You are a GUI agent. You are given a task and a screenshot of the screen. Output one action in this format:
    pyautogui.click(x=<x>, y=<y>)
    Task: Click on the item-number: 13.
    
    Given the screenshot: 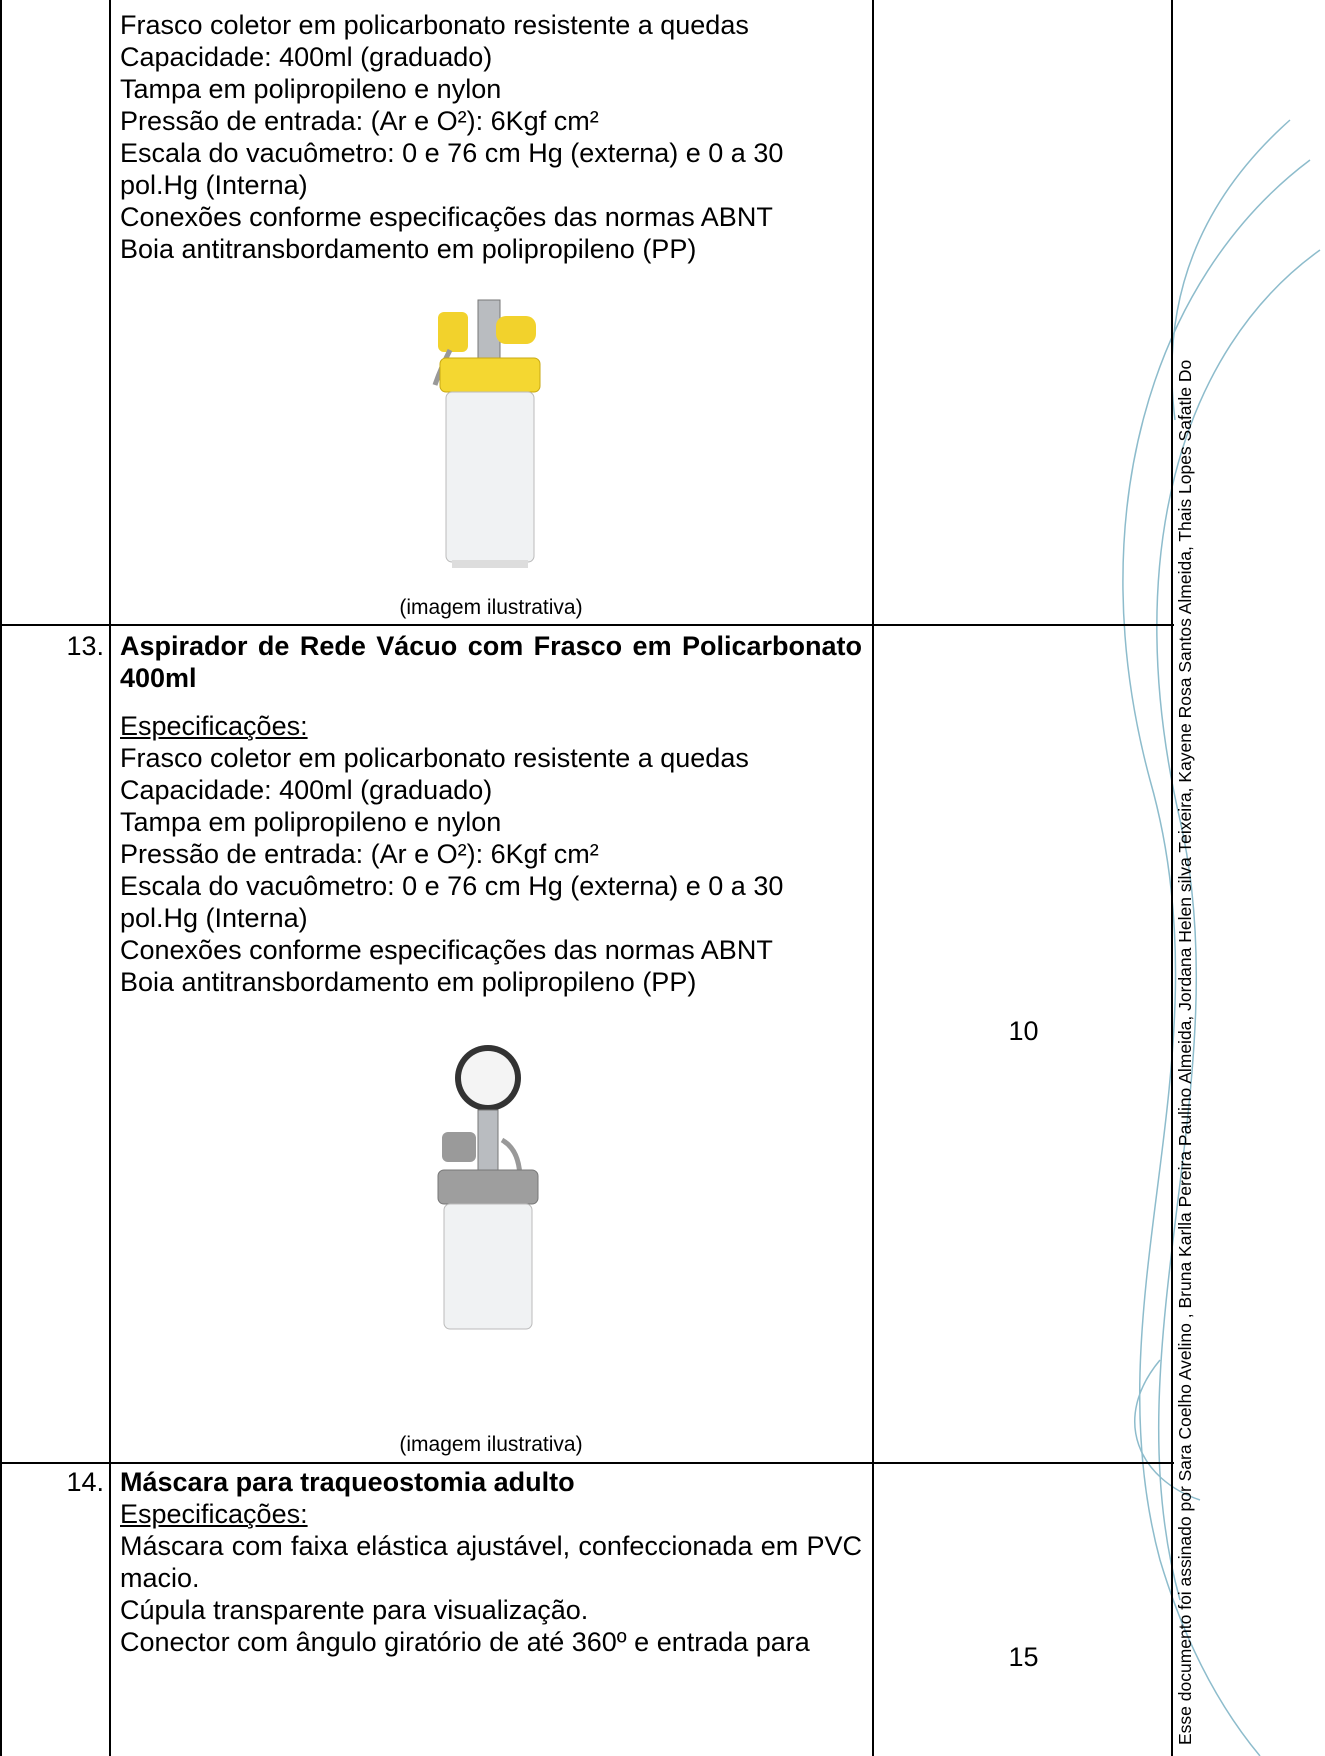 What is the action you would take?
    pyautogui.click(x=85, y=646)
    